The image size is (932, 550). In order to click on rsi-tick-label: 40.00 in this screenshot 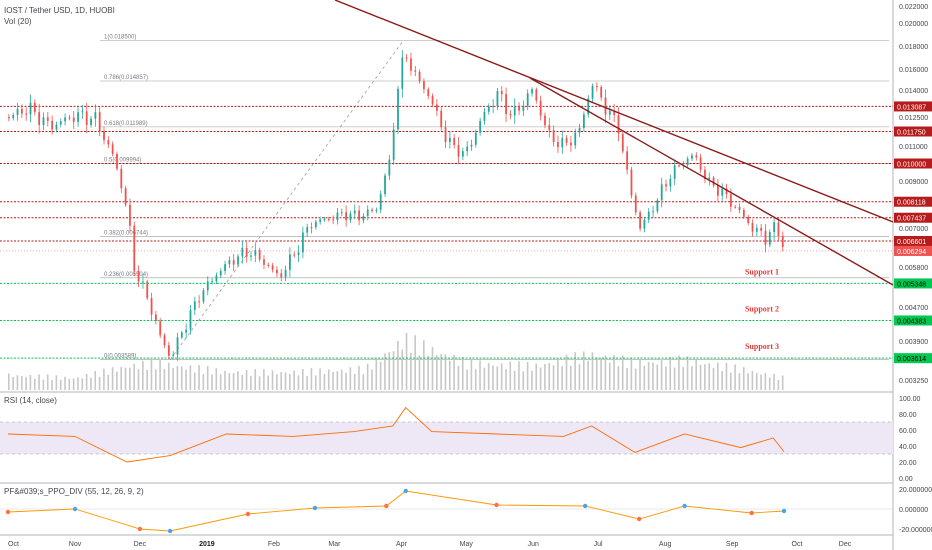, I will do `click(908, 447)`.